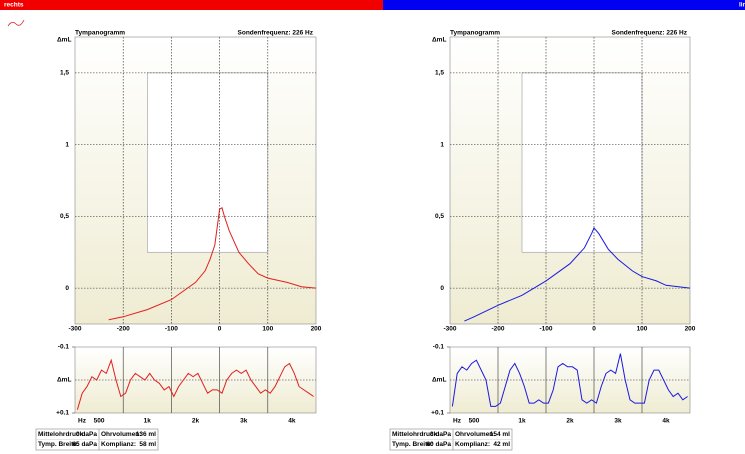  Describe the element at coordinates (84, 444) in the screenshot. I see `result-value: 65 daPa` at that location.